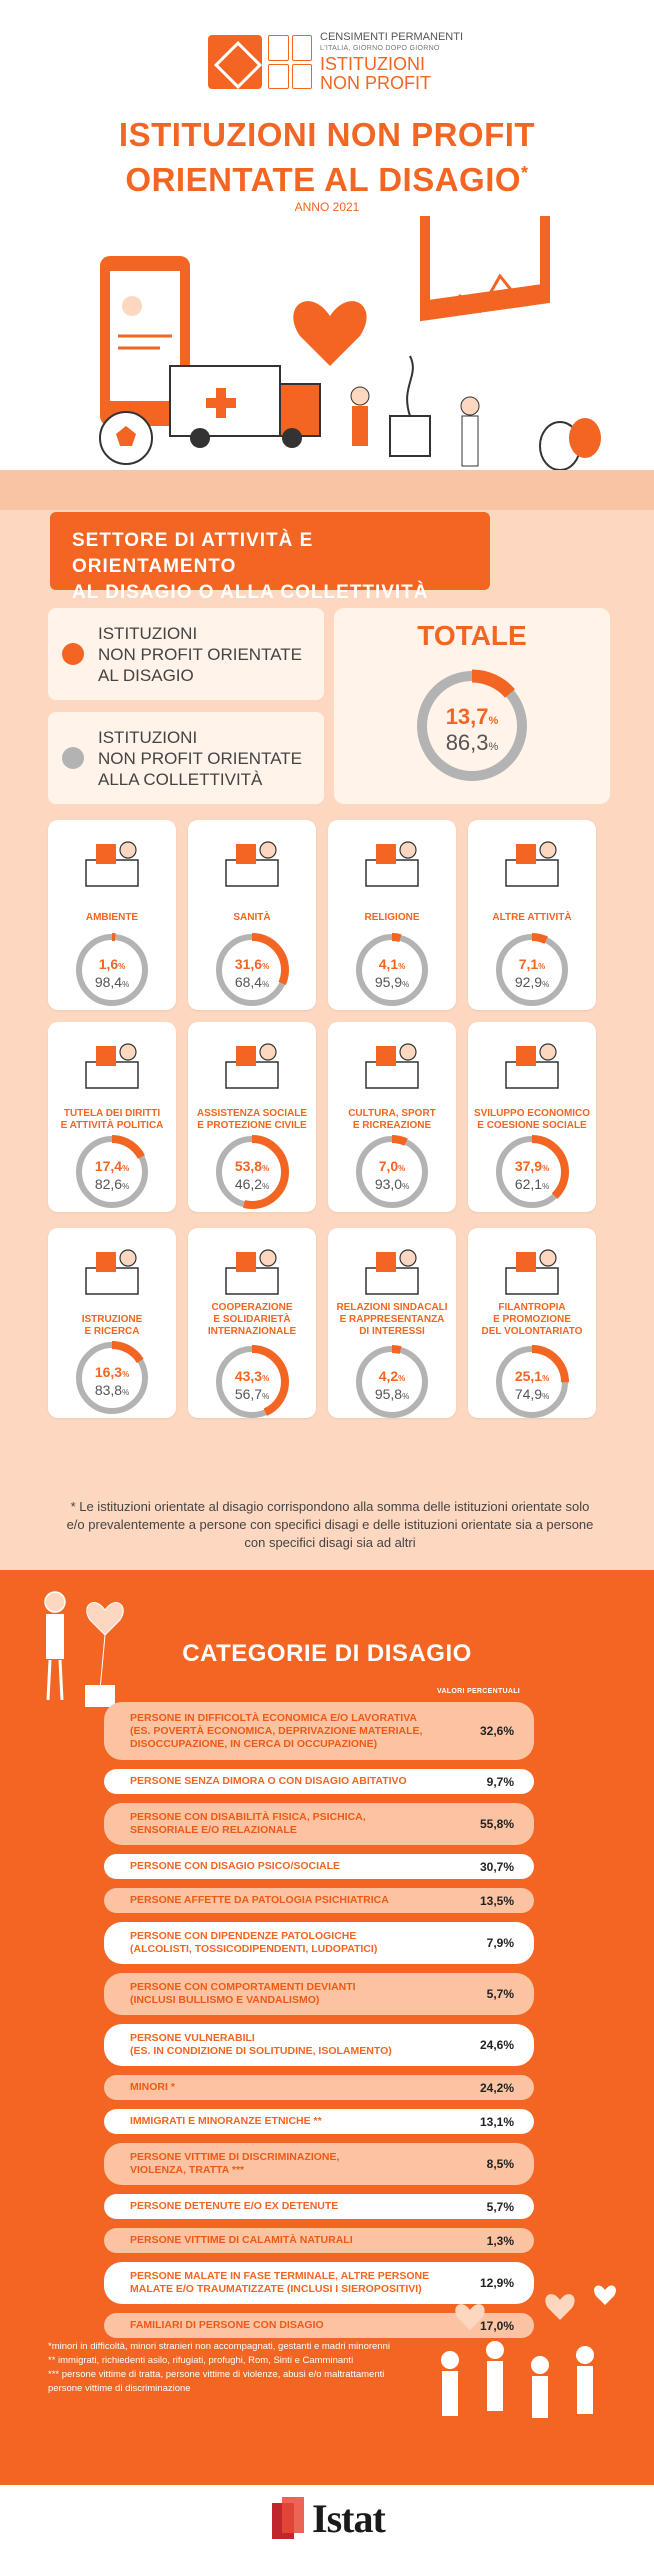 This screenshot has height=2560, width=654. I want to click on sector-disagio-value: 16,3%, so click(112, 1372).